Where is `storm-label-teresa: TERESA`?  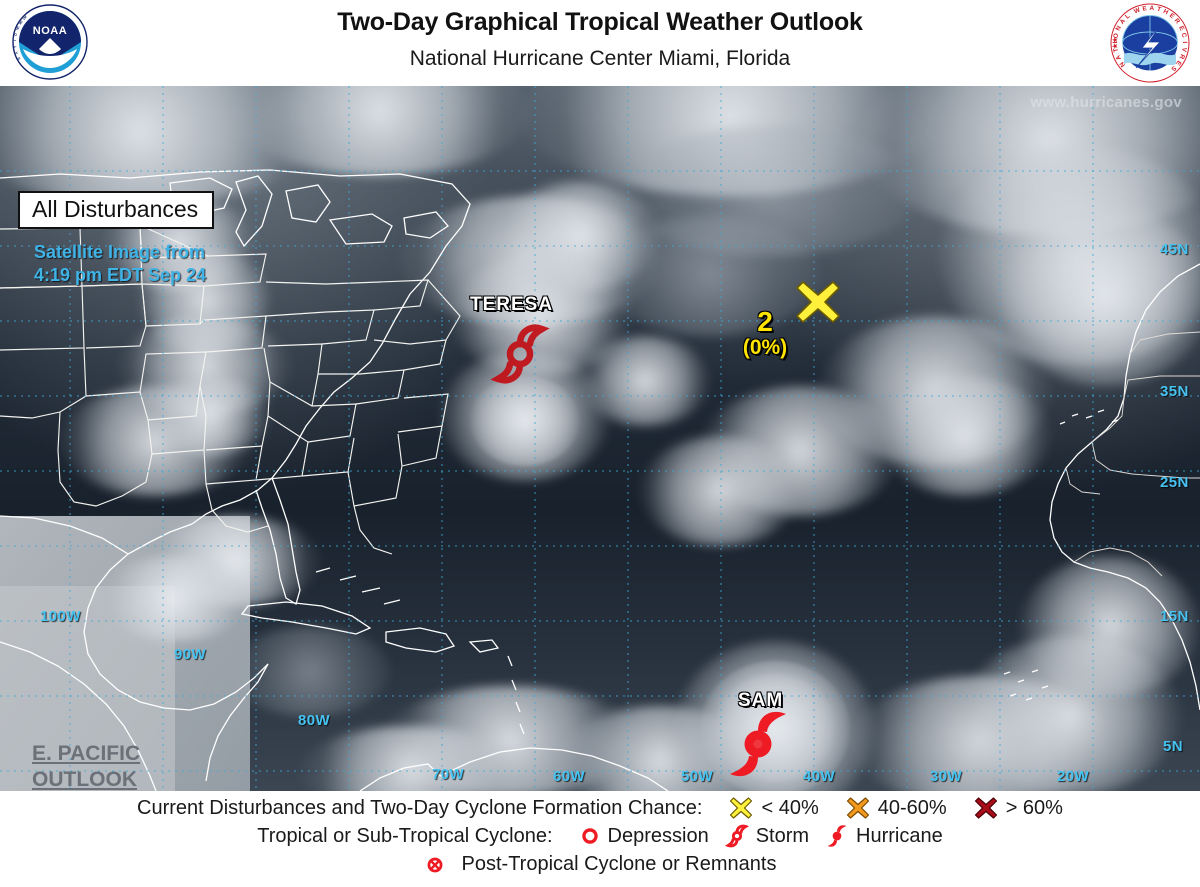 storm-label-teresa: TERESA is located at coordinates (512, 304).